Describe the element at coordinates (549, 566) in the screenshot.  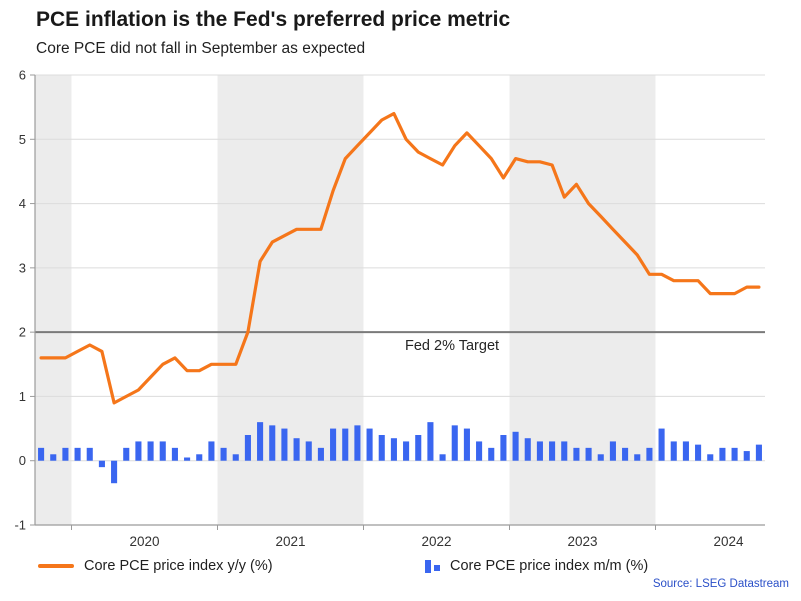
I see `legend-label-mm: Core PCE price index m/m (%)` at that location.